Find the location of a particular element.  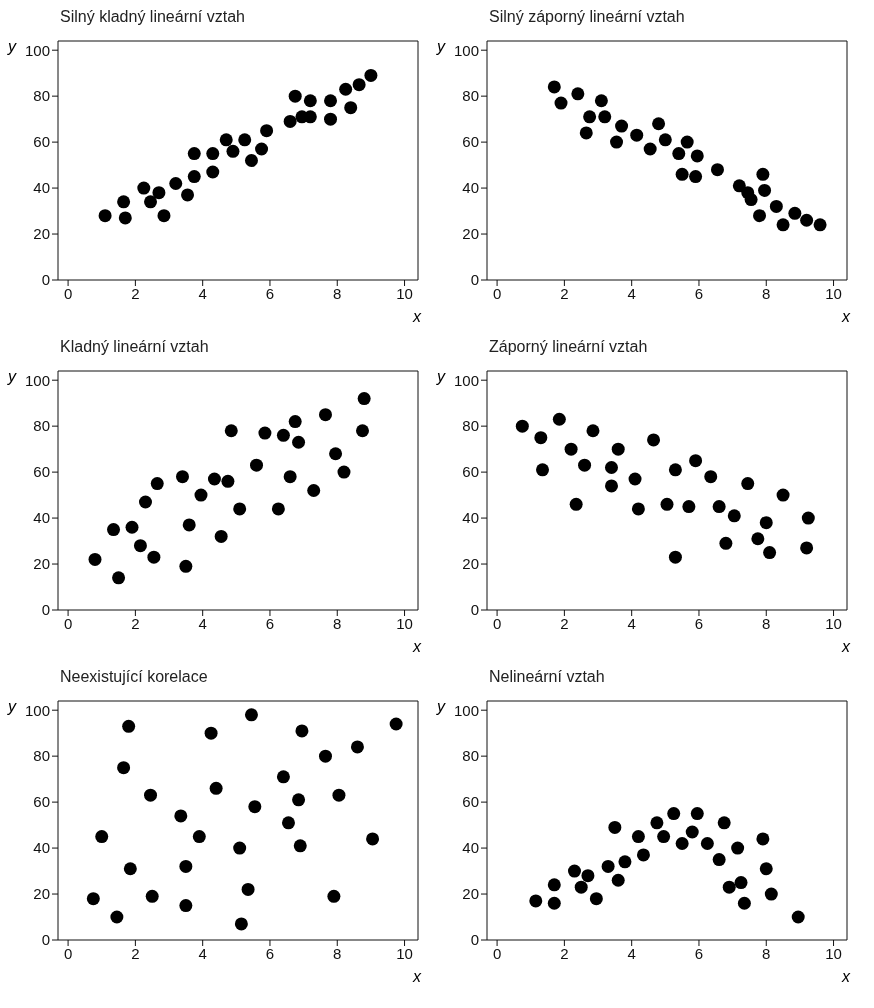

x-axis-title: x is located at coordinates (846, 647).